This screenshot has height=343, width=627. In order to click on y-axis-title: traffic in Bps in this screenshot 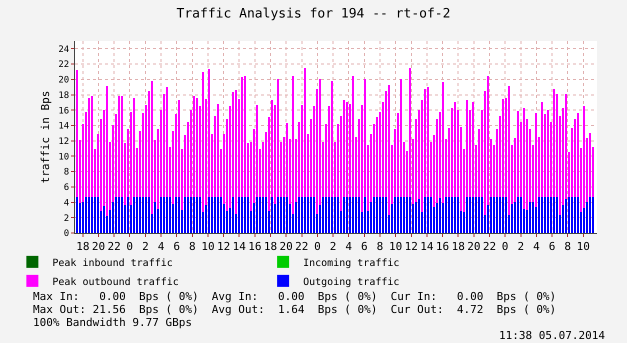, I will do `click(45, 137)`.